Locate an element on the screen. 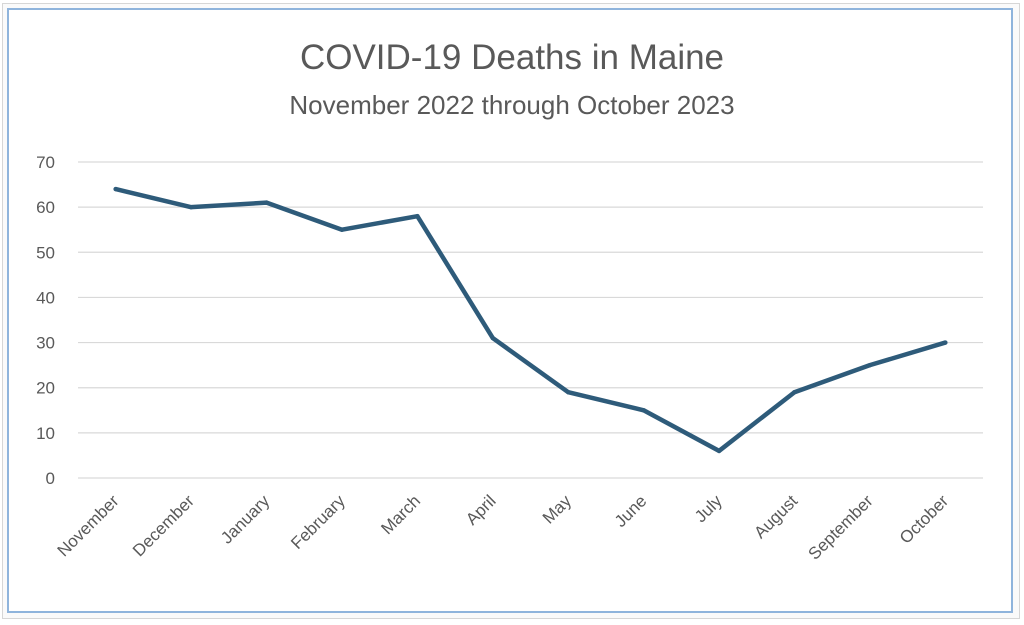  data-point-august is located at coordinates (794, 392).